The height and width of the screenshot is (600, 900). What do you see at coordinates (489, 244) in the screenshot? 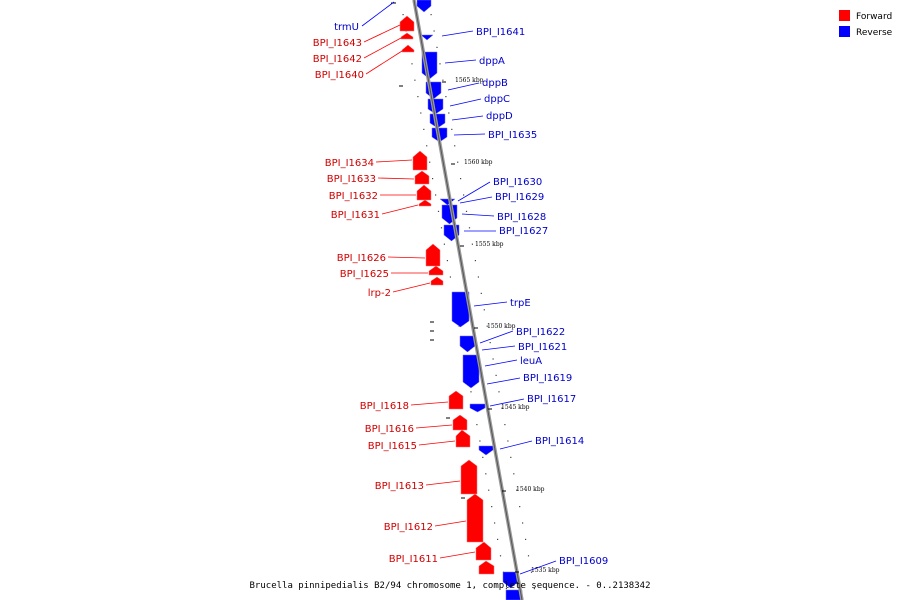
I see `scale-tick-label: 1555 kbp` at bounding box center [489, 244].